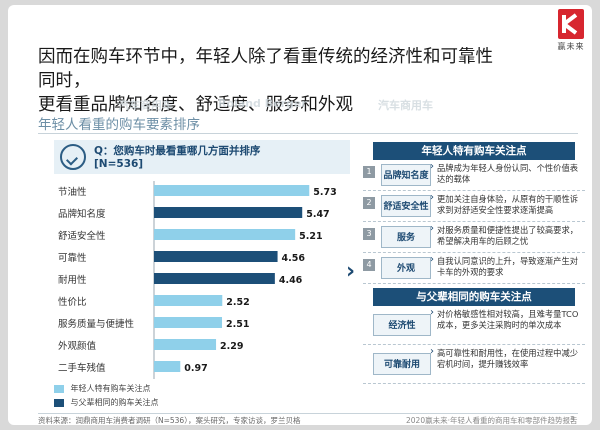 This screenshot has height=430, width=600. I want to click on legend-label: 年轻人特有购车关注点, so click(110, 388).